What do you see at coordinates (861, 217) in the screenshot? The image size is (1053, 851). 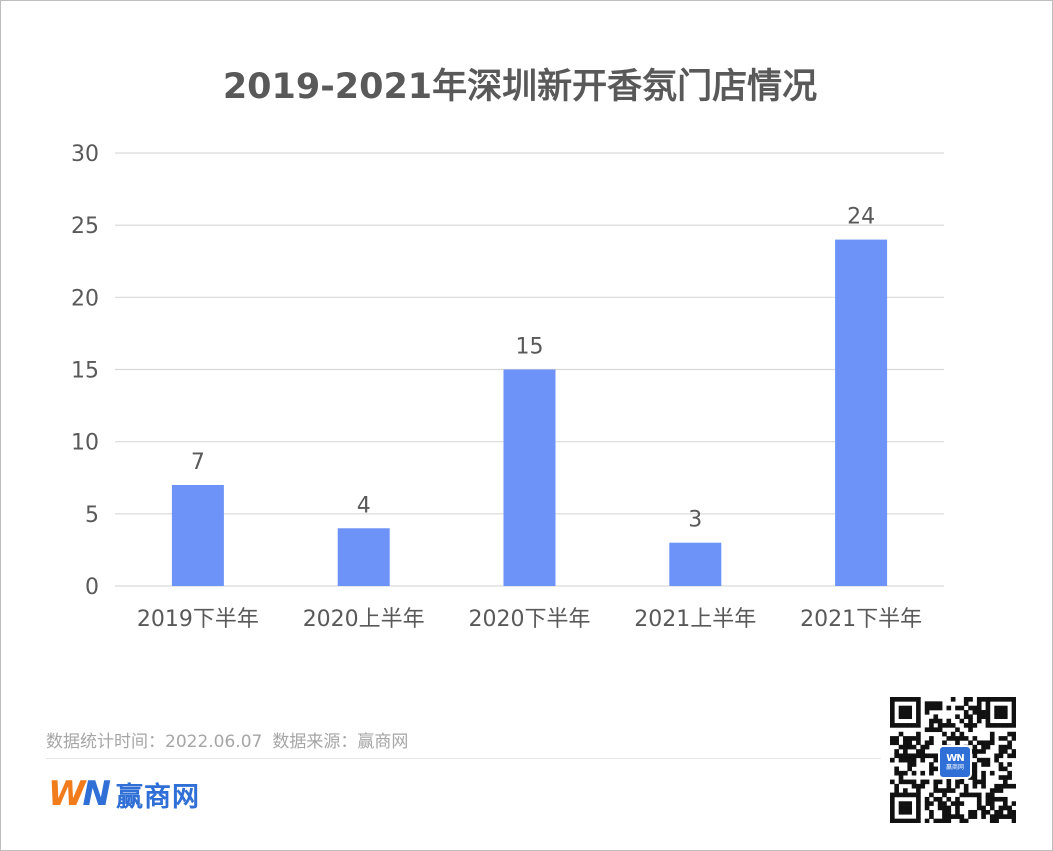 I see `data-label: 24` at bounding box center [861, 217].